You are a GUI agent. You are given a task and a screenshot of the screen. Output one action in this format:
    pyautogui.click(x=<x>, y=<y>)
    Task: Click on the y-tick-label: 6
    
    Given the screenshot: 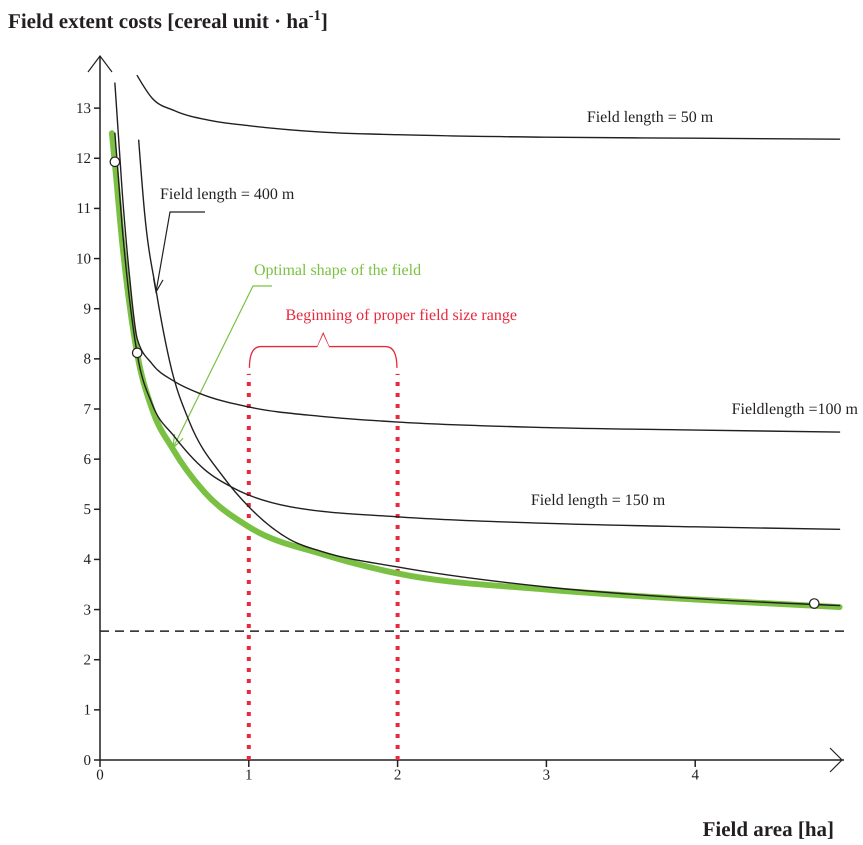 What is the action you would take?
    pyautogui.click(x=88, y=460)
    